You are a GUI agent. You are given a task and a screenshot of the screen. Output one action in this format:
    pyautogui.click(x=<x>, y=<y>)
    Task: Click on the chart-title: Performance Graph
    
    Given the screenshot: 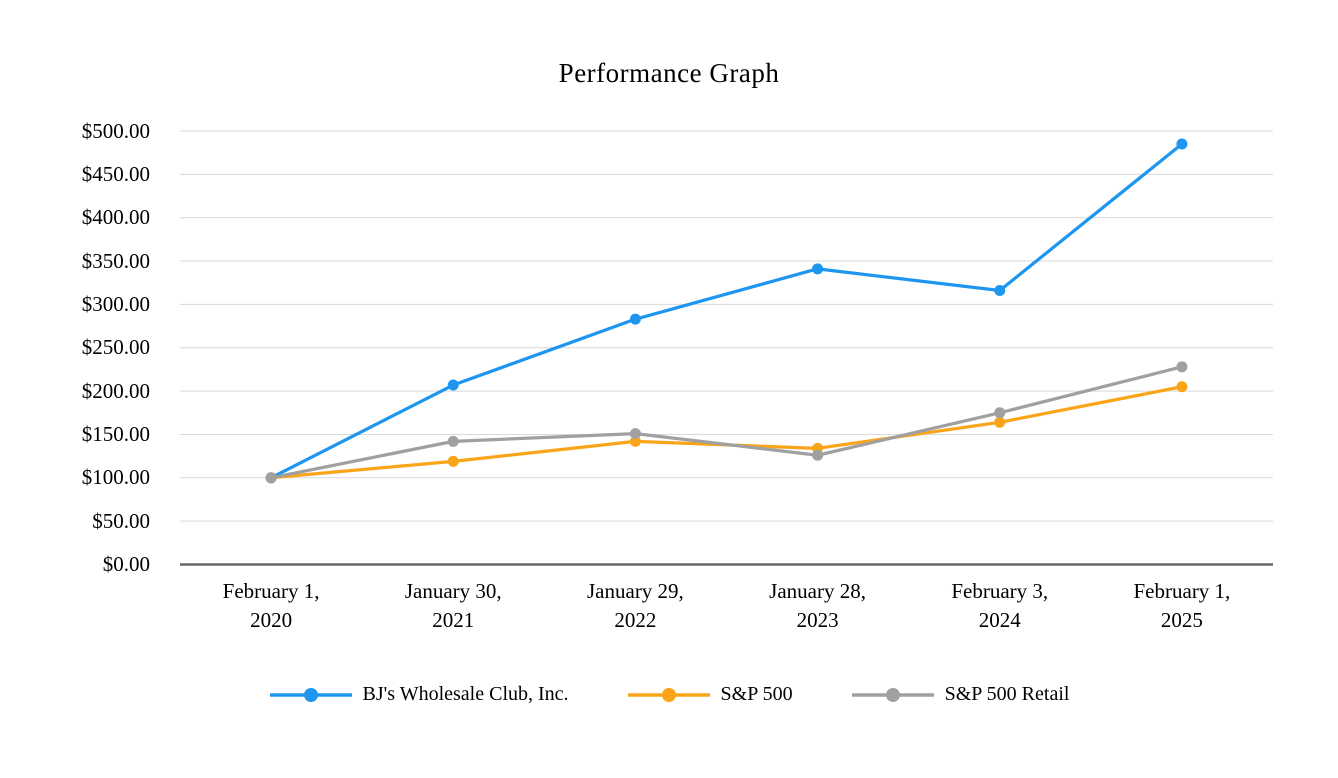 What is the action you would take?
    pyautogui.click(x=669, y=73)
    